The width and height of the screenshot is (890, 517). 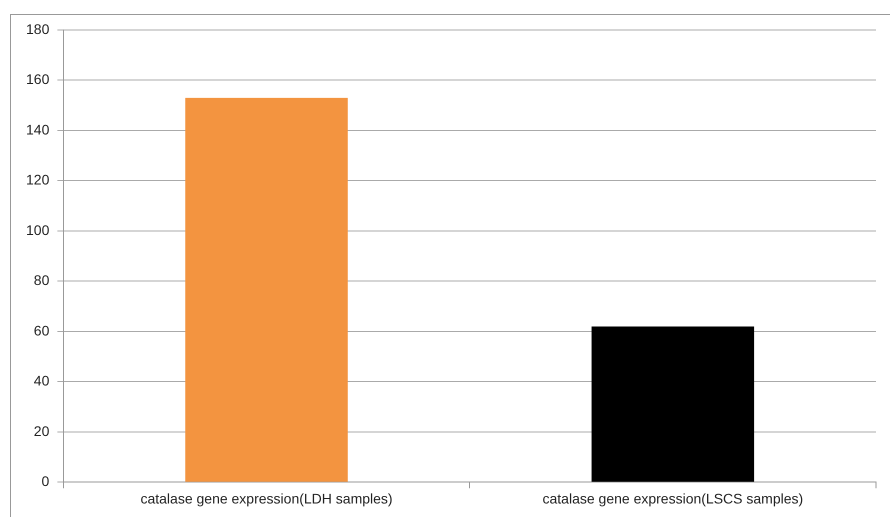 I want to click on y-tick-label: 60, so click(x=42, y=330).